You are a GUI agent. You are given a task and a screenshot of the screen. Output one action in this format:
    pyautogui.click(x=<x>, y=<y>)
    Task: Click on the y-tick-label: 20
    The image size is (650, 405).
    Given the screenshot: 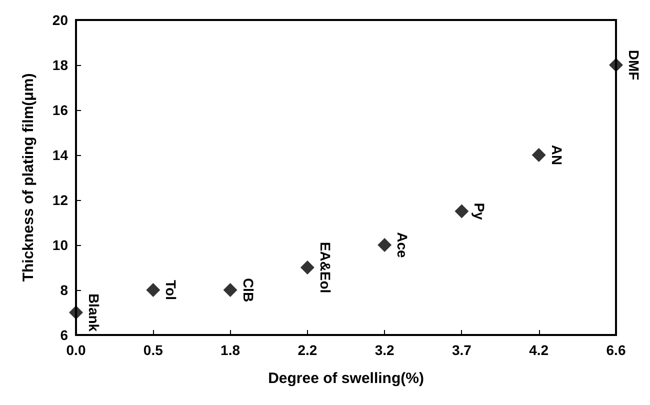 What is the action you would take?
    pyautogui.click(x=60, y=20)
    